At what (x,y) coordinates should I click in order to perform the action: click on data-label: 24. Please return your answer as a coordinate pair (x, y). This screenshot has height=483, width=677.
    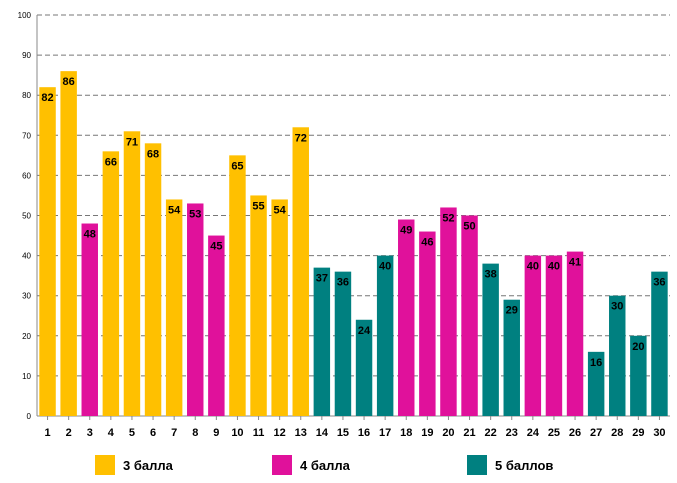
    Looking at the image, I should click on (364, 331).